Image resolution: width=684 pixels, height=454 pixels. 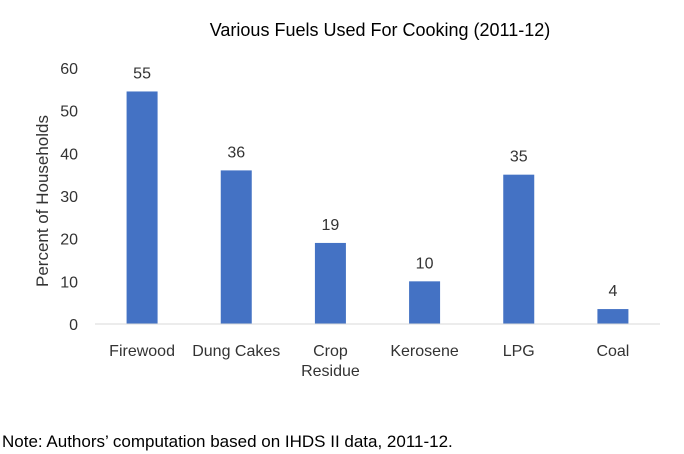 What do you see at coordinates (69, 69) in the screenshot?
I see `y-tick-label: 60` at bounding box center [69, 69].